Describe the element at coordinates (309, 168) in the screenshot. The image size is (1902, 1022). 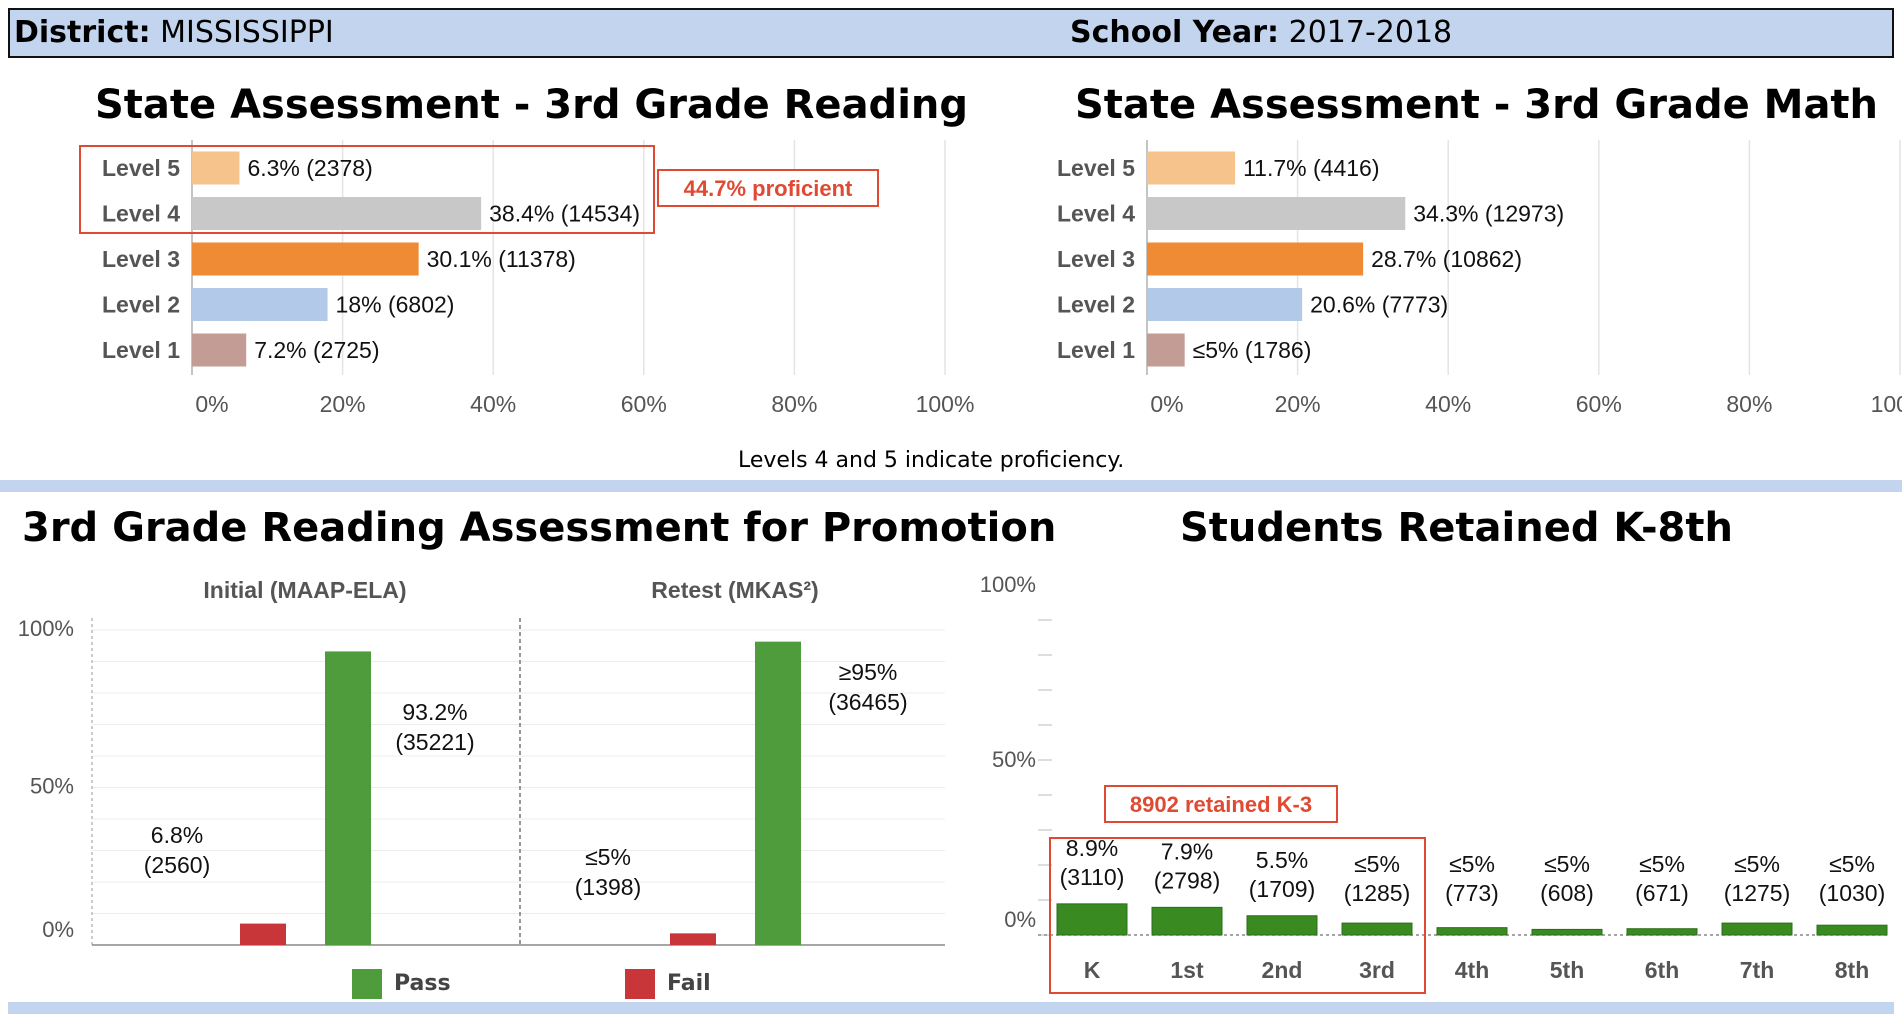
I see `reading-data-label: 6.3% (2378)` at that location.